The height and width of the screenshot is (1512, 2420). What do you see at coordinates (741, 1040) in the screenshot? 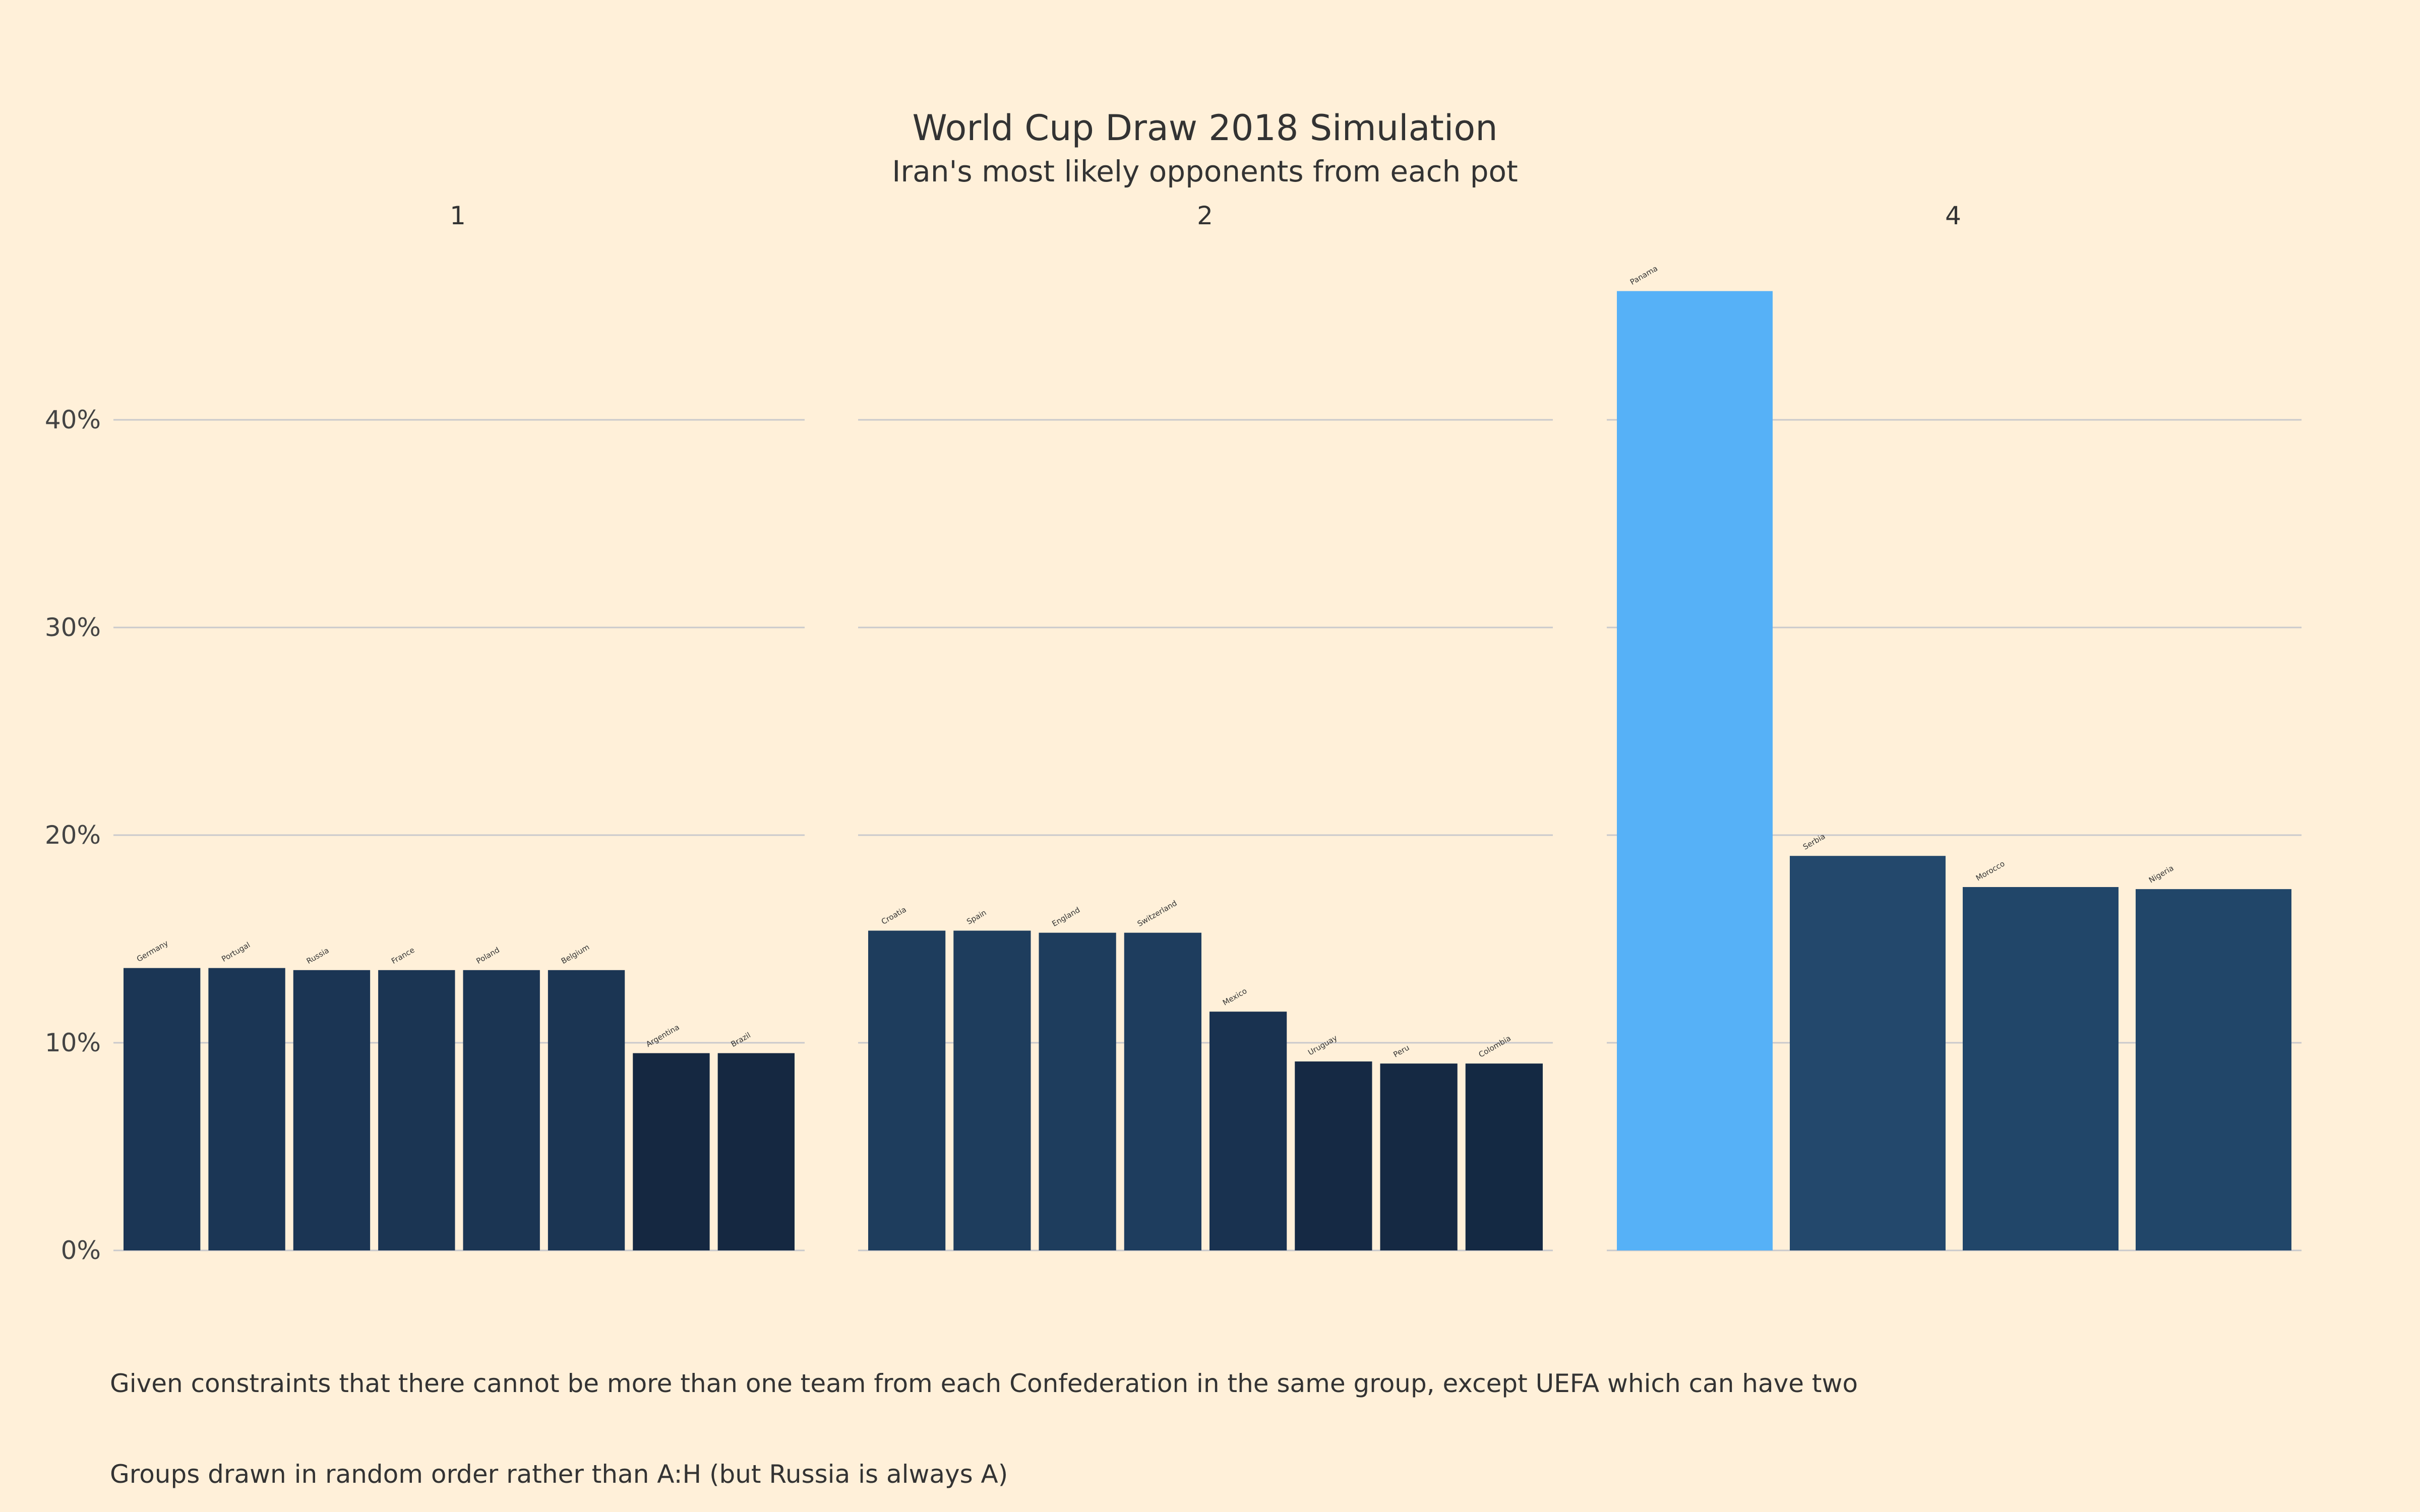
I see `bar-label: Brazil` at bounding box center [741, 1040].